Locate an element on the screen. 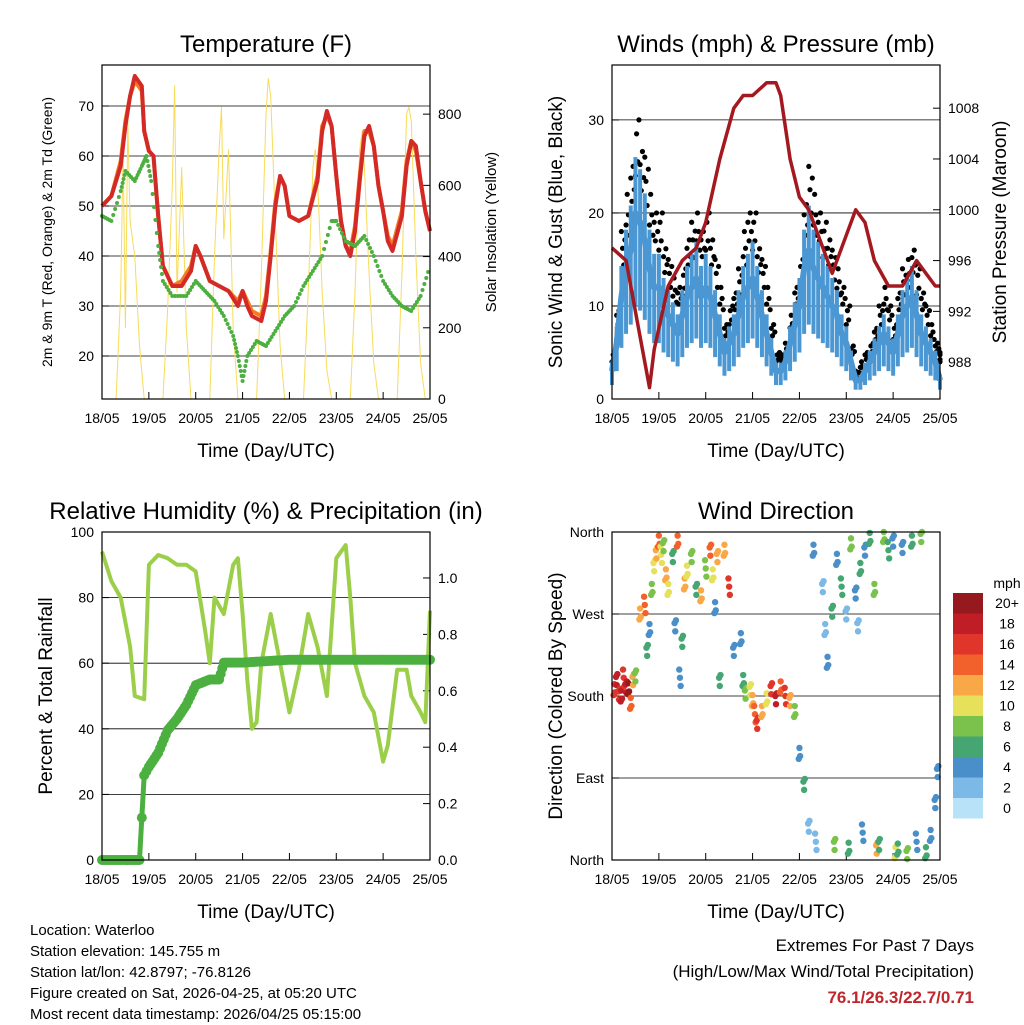 This screenshot has height=1025, width=1024. x-tick-label: 21/05 is located at coordinates (242, 418).